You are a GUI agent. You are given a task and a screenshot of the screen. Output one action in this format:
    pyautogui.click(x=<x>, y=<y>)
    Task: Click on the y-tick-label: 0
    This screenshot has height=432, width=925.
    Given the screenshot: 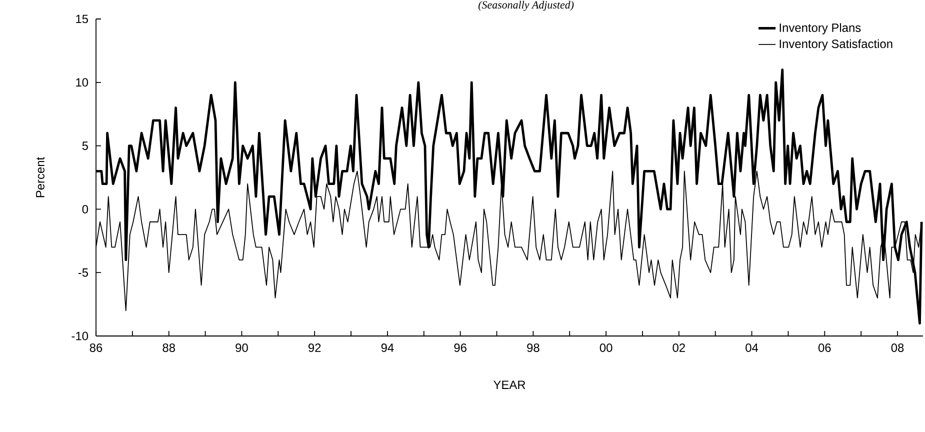 What is the action you would take?
    pyautogui.click(x=85, y=209)
    